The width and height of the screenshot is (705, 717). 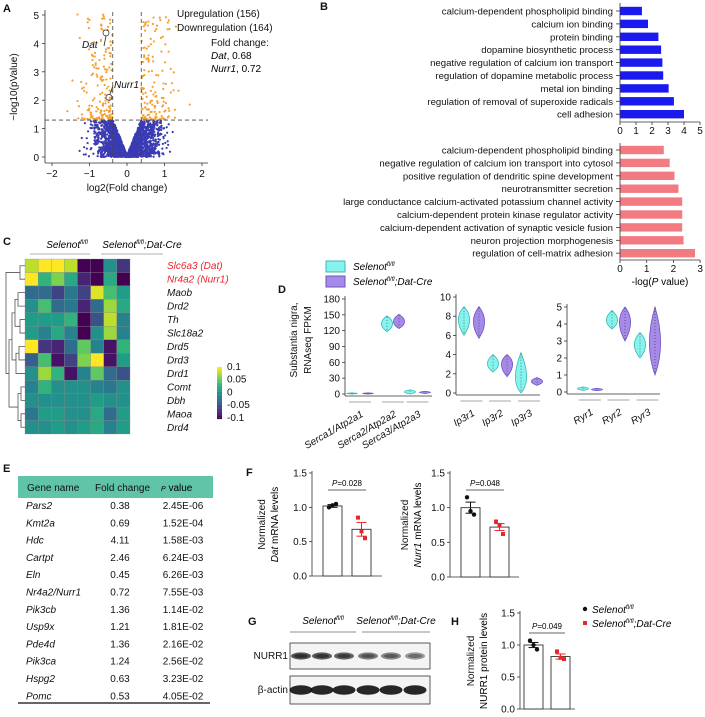 What do you see at coordinates (335, 379) in the screenshot?
I see `y-tick-label: 30` at bounding box center [335, 379].